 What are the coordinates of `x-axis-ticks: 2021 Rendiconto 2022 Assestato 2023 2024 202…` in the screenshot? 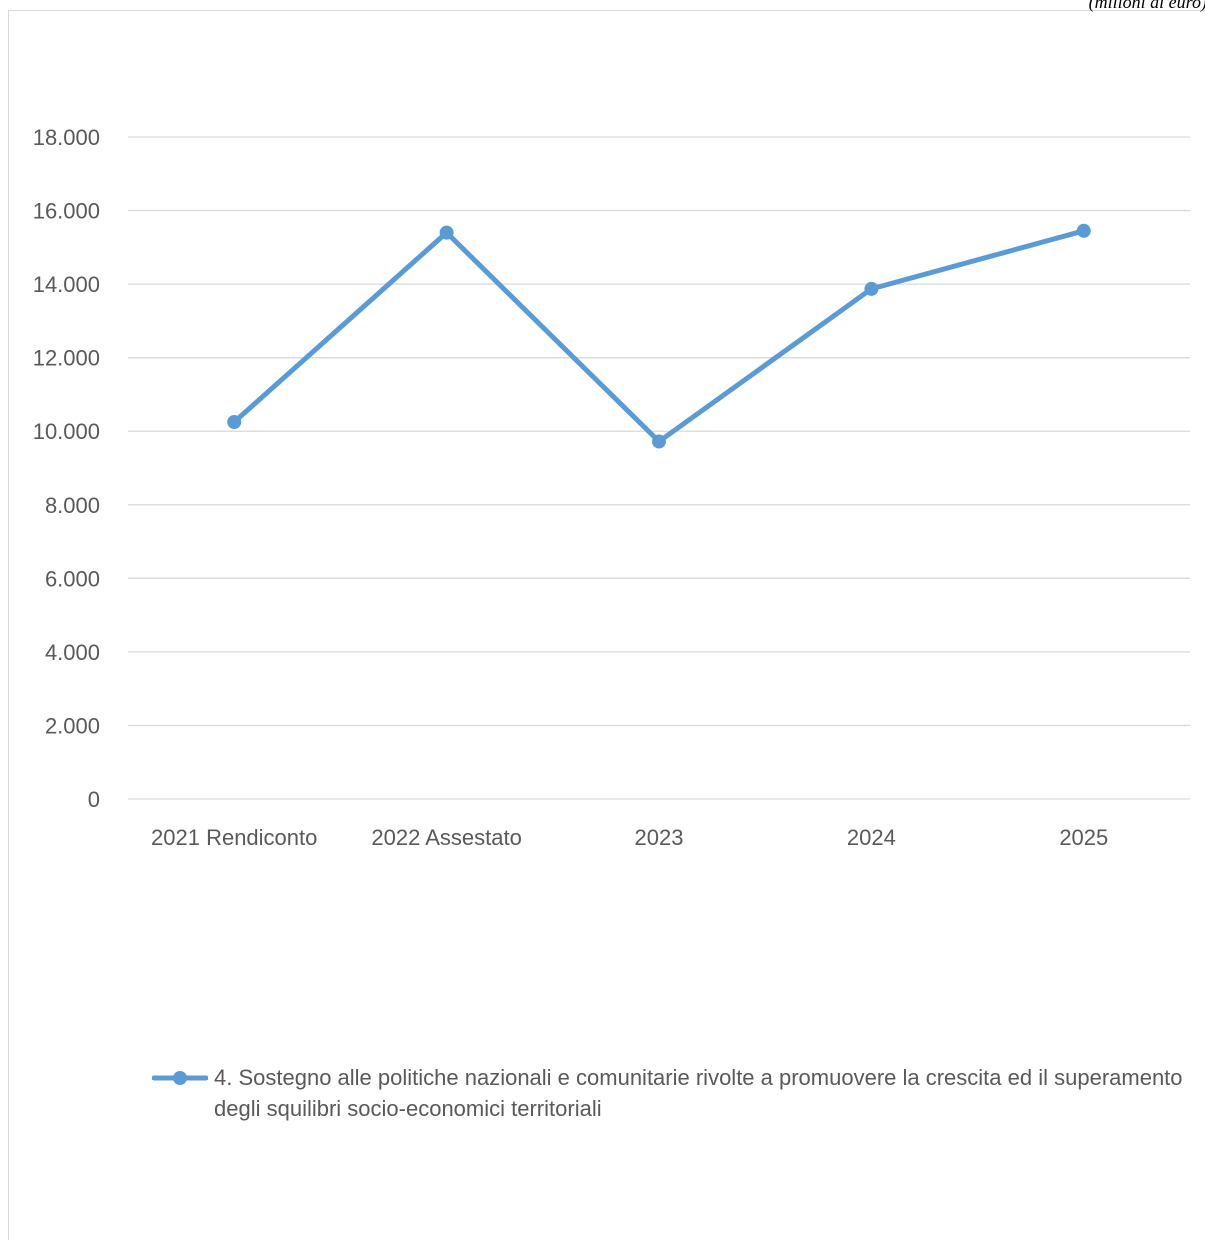 It's located at (629, 837).